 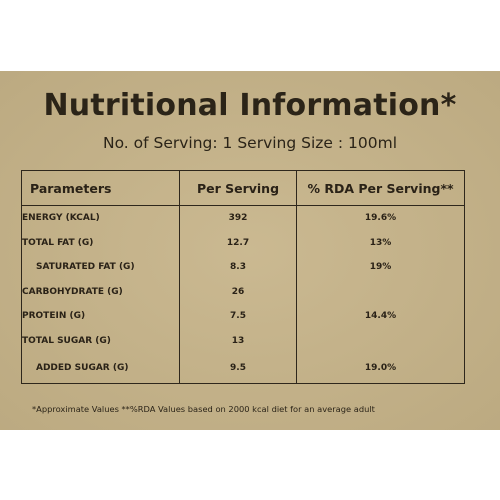 I want to click on table-row: TOTAL FAT (G) 12.7 13%, so click(x=243, y=242).